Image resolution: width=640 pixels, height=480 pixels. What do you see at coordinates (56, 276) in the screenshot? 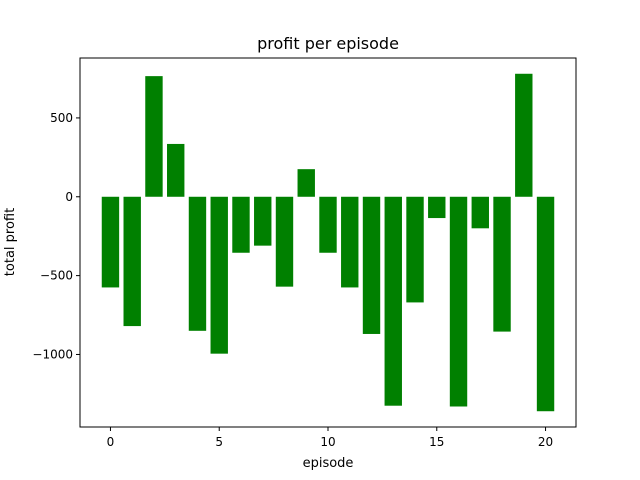
I see `y-tick-label: −500` at bounding box center [56, 276].